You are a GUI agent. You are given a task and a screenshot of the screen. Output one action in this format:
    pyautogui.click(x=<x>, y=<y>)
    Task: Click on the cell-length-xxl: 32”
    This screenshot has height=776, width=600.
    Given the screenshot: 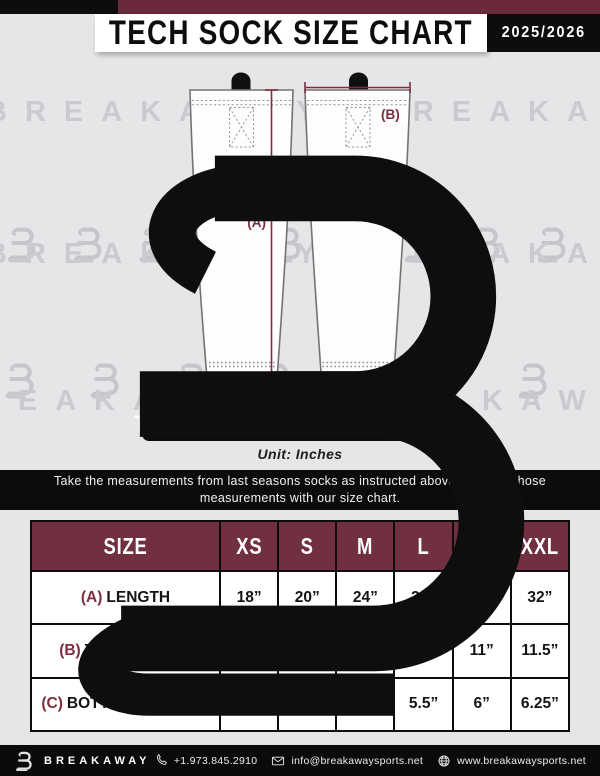 What is the action you would take?
    pyautogui.click(x=540, y=597)
    